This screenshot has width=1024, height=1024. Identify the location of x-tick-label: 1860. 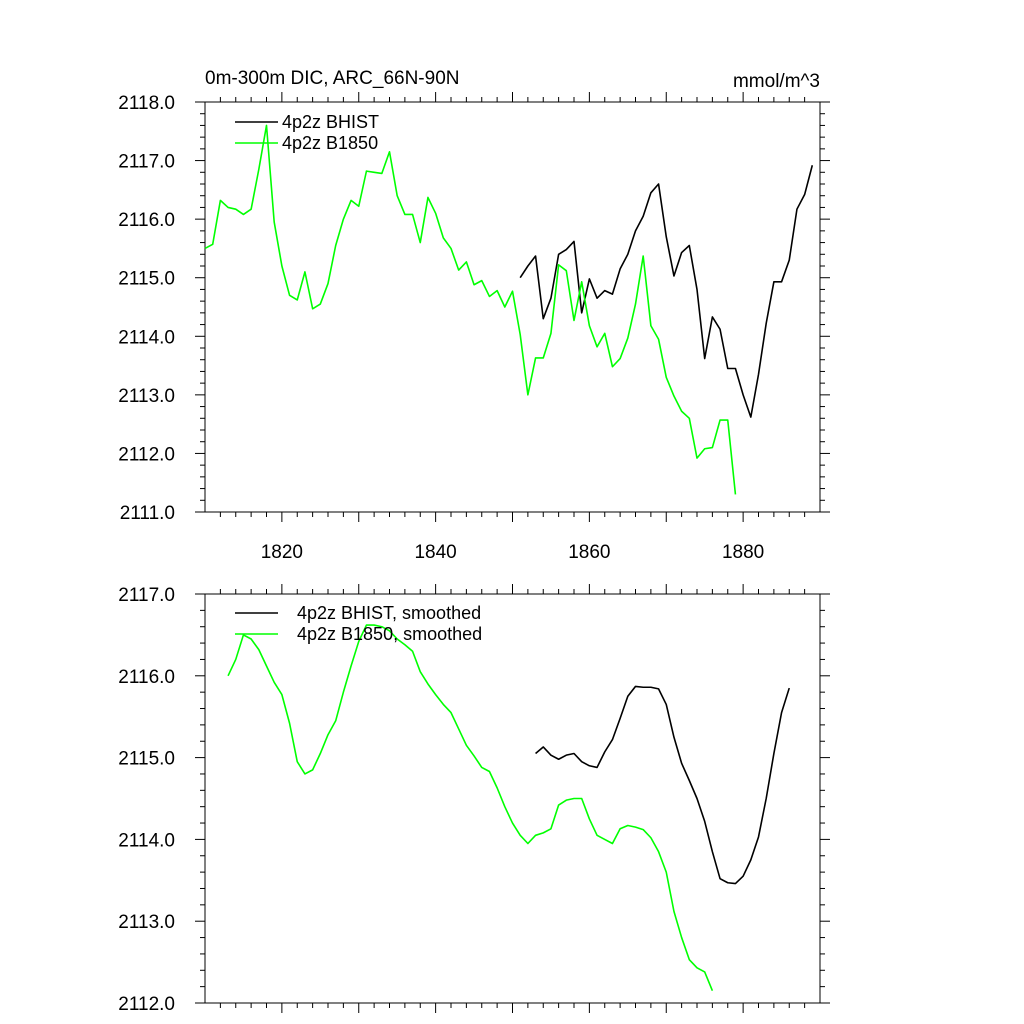
(589, 552).